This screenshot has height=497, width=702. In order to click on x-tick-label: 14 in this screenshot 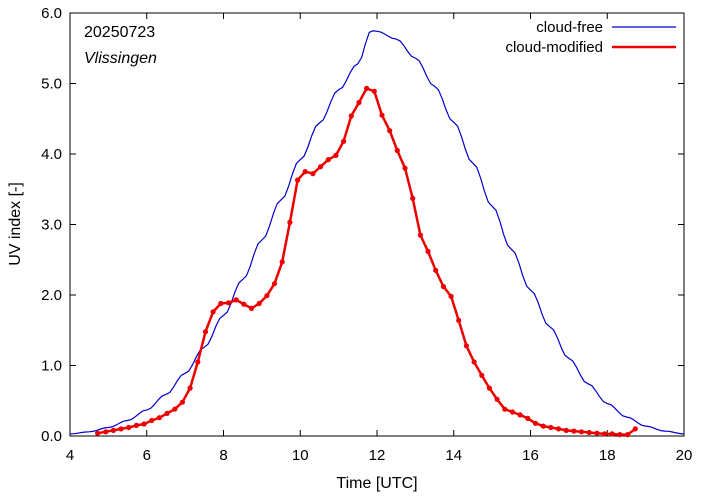, I will do `click(453, 455)`.